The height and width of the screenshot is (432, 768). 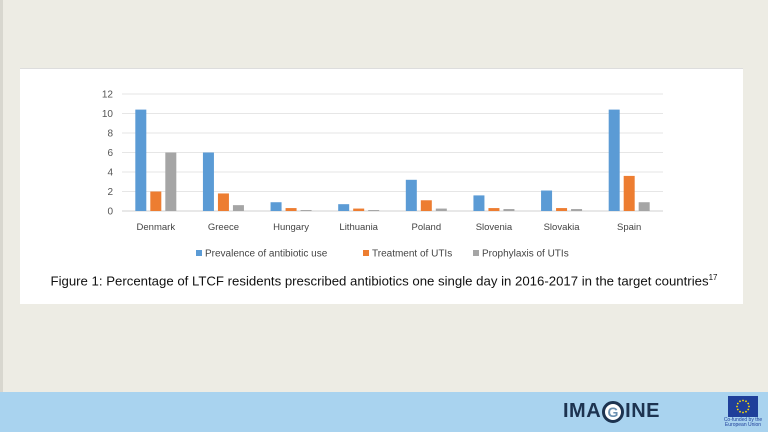 I want to click on eu-cofunded-text: Co-funded by the European Union, so click(x=743, y=422).